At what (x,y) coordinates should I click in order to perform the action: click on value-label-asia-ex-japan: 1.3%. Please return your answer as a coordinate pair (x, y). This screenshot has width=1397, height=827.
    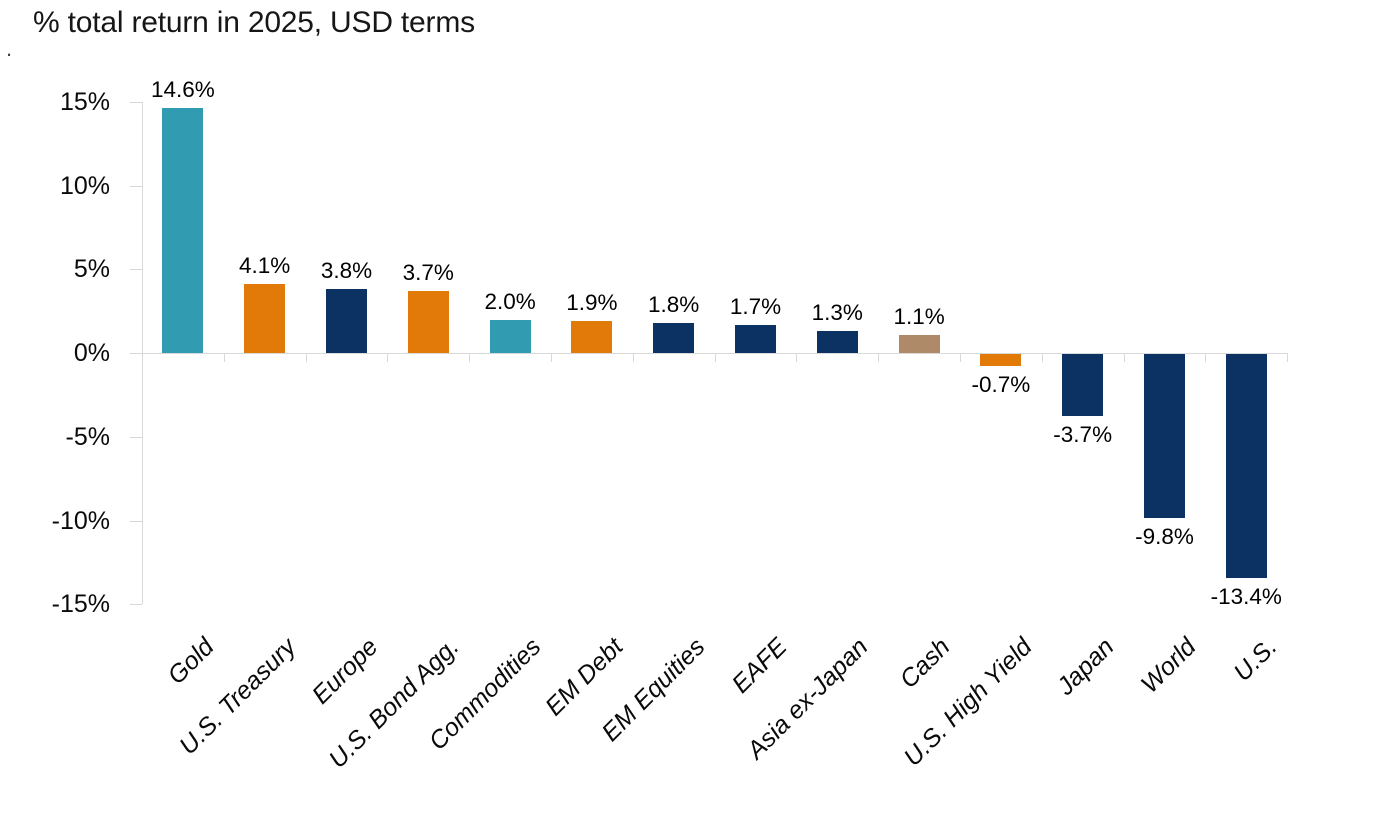
    Looking at the image, I should click on (837, 313).